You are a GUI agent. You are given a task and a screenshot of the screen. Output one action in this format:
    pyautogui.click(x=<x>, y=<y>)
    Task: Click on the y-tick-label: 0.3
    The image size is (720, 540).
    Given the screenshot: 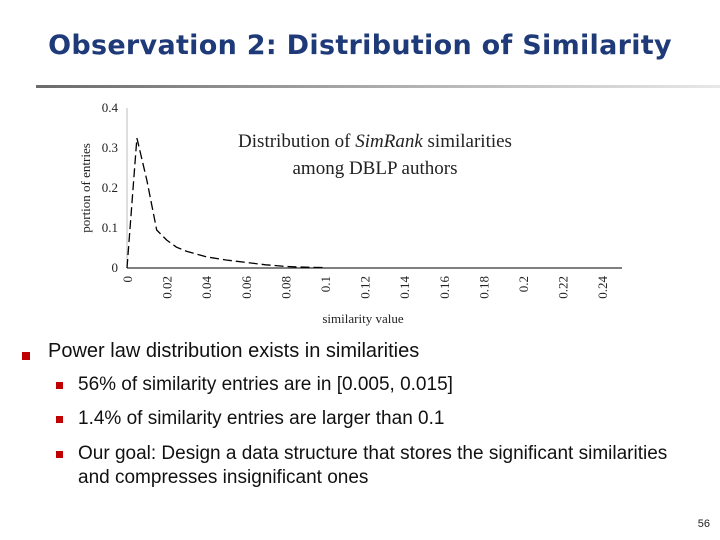 What is the action you would take?
    pyautogui.click(x=110, y=147)
    